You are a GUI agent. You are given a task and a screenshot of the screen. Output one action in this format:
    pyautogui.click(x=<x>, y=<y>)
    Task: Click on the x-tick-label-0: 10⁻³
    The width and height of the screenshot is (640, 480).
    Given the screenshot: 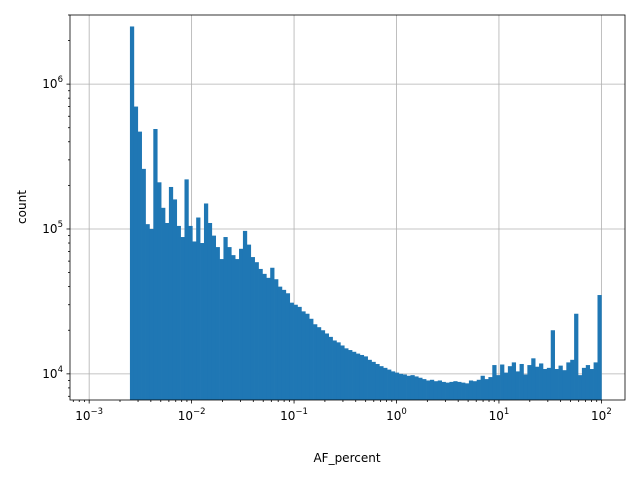 What is the action you would take?
    pyautogui.click(x=89, y=415)
    